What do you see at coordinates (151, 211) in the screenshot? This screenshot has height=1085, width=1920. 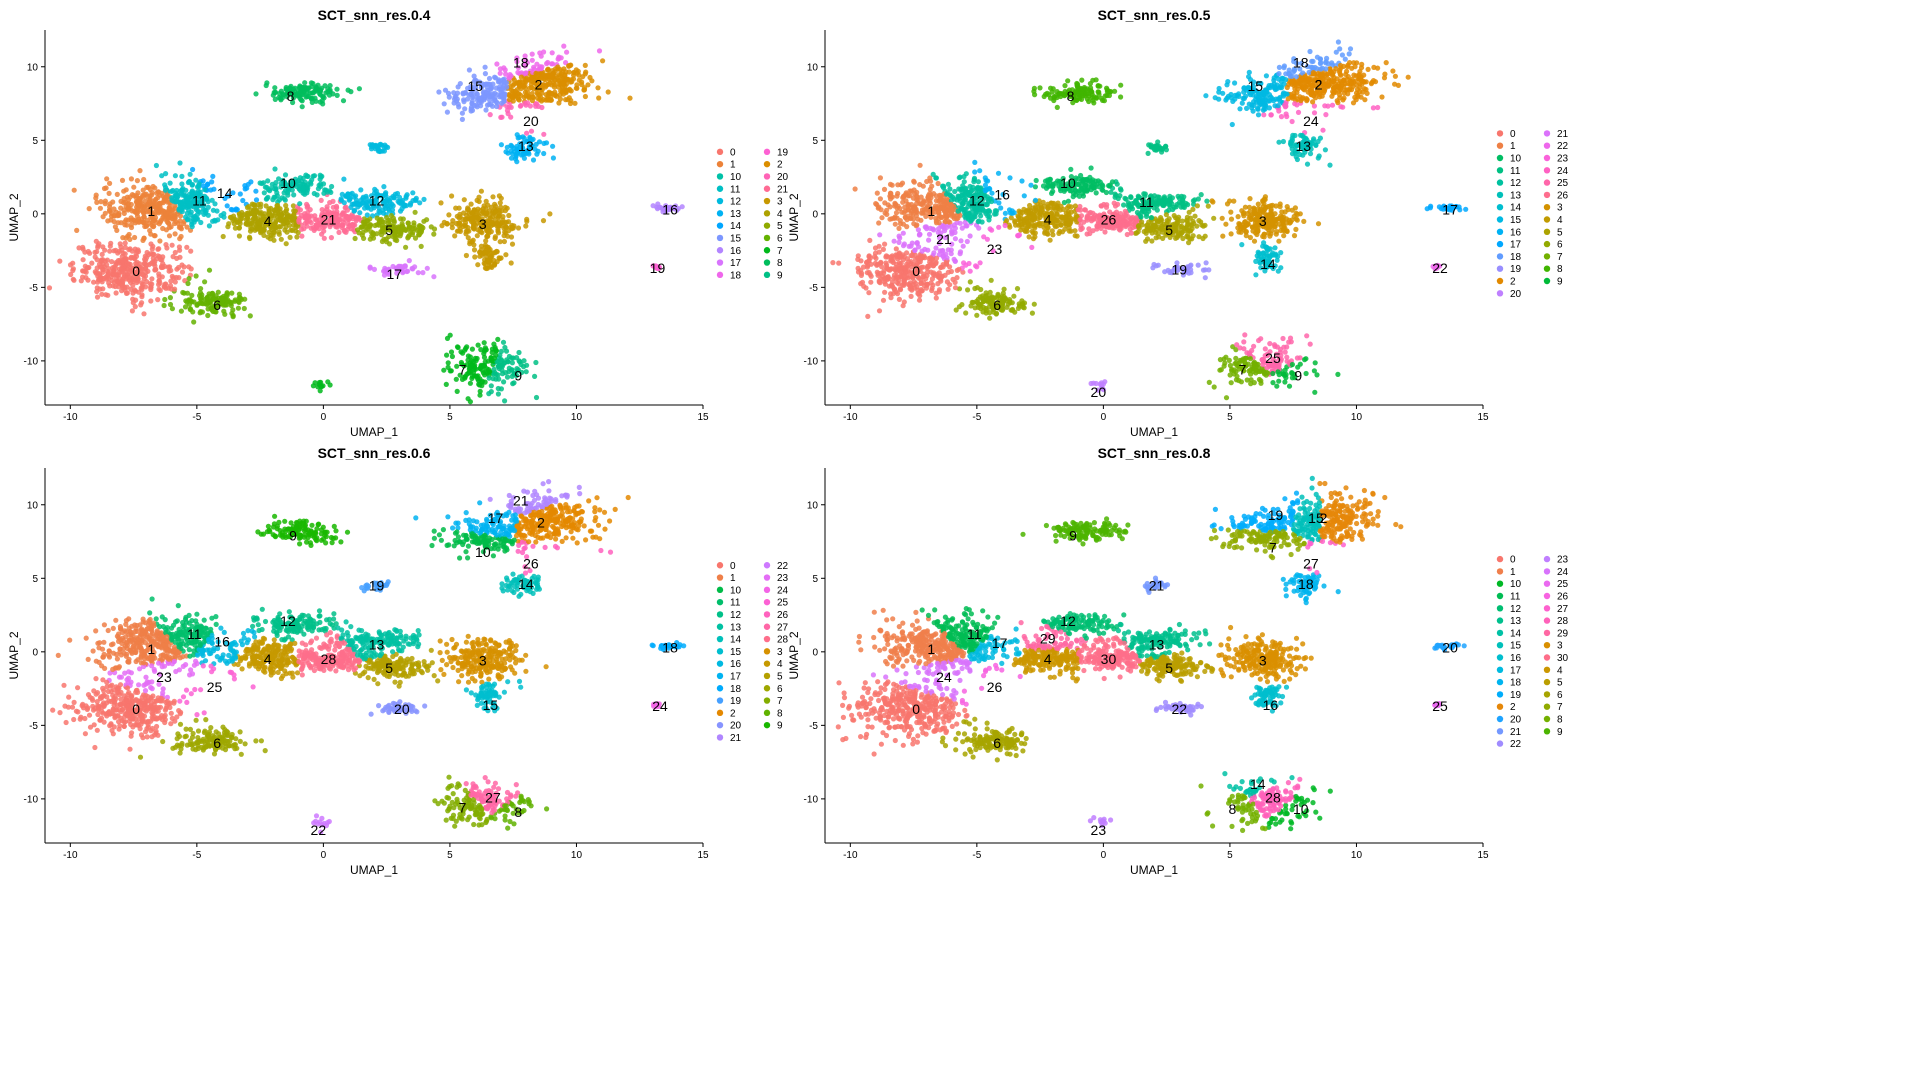 I see `cluster-label: 1` at bounding box center [151, 211].